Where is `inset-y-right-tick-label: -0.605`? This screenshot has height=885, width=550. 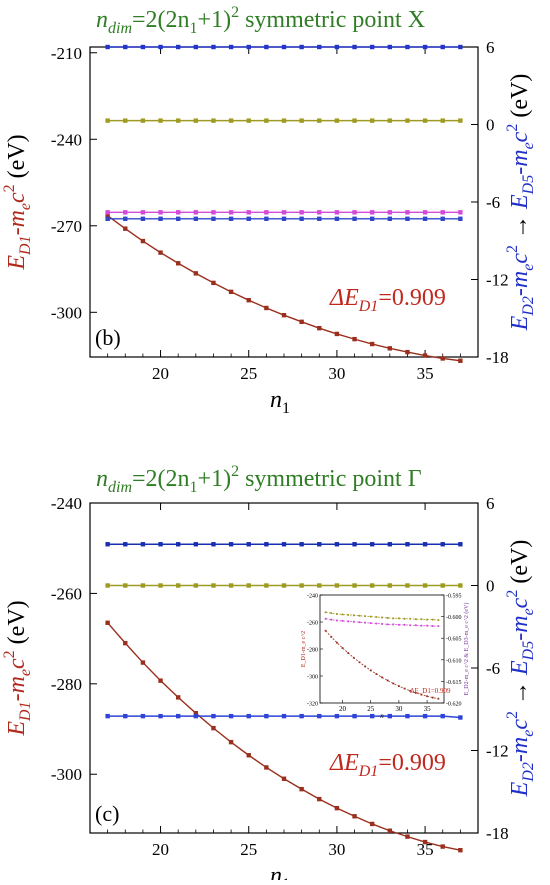
inset-y-right-tick-label: -0.605 is located at coordinates (454, 640).